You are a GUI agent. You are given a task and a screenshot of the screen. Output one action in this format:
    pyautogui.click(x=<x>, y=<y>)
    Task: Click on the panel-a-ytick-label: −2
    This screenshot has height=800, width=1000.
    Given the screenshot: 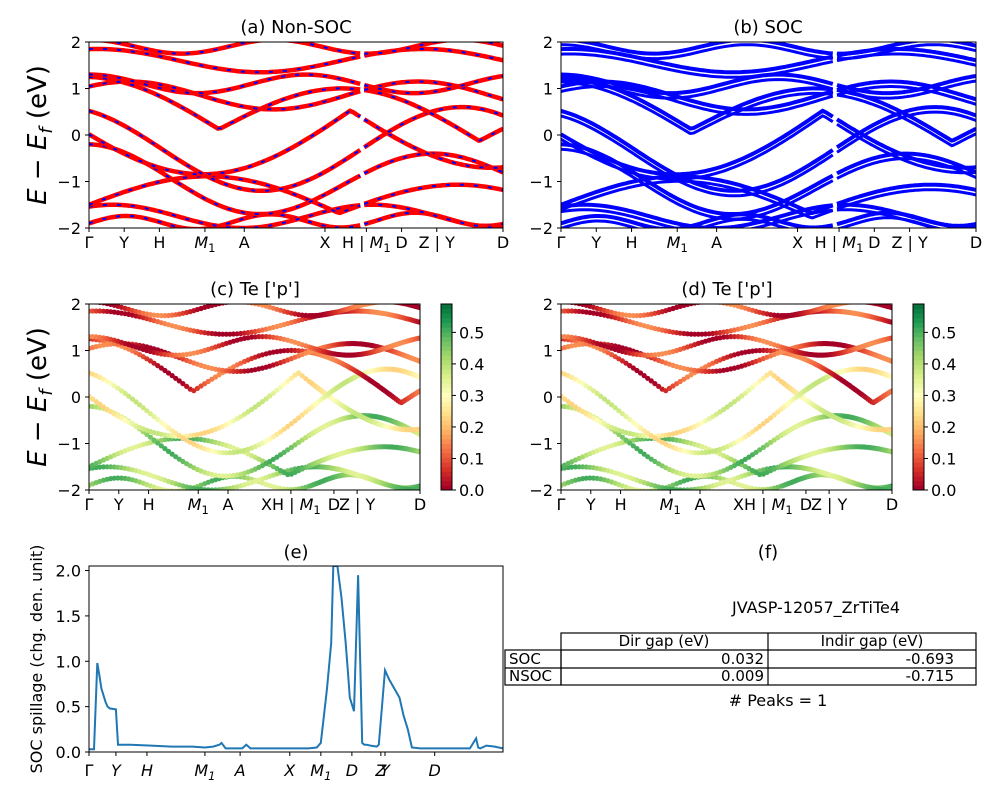 What is the action you would take?
    pyautogui.click(x=69, y=228)
    